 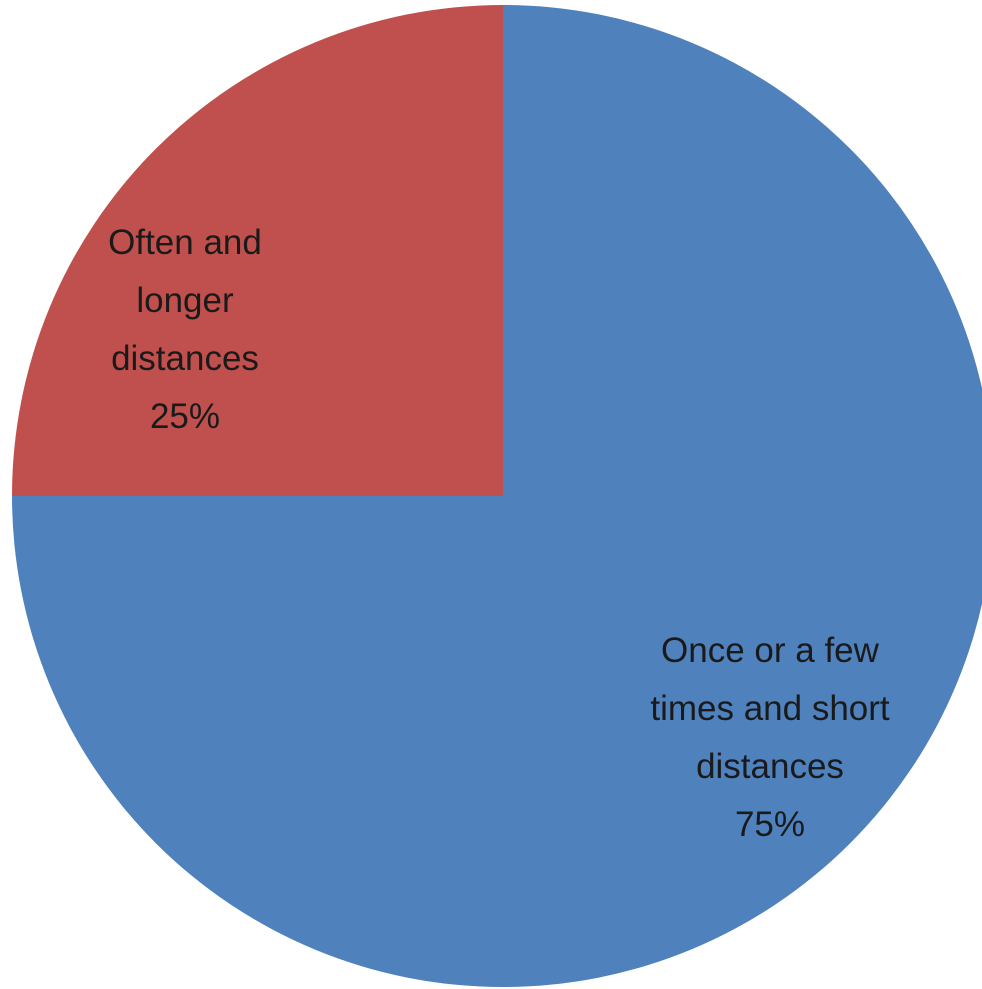 What do you see at coordinates (770, 824) in the screenshot?
I see `pie-slice-percent: 75%` at bounding box center [770, 824].